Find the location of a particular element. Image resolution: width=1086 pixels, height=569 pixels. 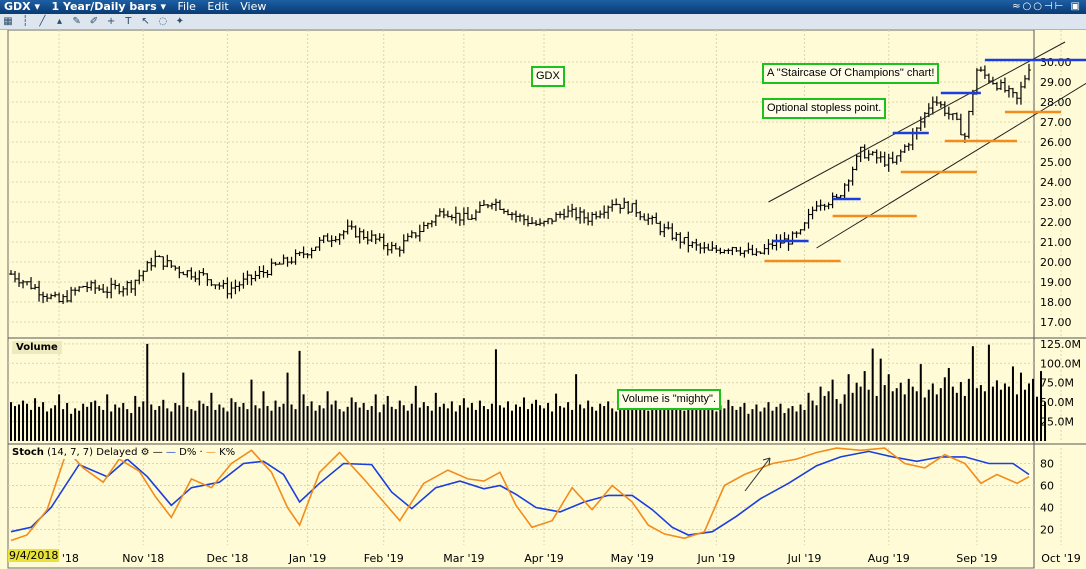

period-dropdown: 1 Year/Daily bars ▾ is located at coordinates (109, 6).